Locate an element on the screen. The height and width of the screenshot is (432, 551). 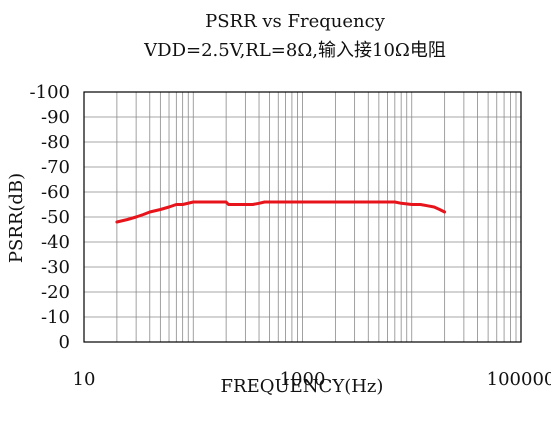
y-tick-label: -50 is located at coordinates (55, 217).